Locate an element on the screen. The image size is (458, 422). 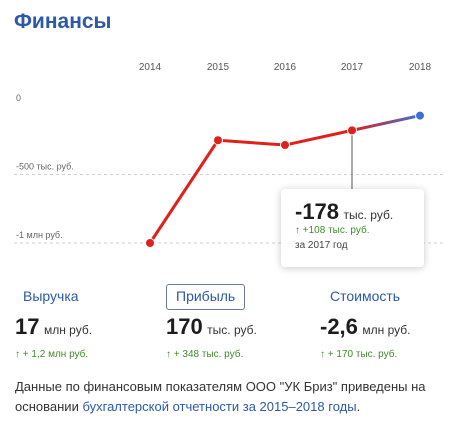
y-tick-label: 0 is located at coordinates (18, 98).